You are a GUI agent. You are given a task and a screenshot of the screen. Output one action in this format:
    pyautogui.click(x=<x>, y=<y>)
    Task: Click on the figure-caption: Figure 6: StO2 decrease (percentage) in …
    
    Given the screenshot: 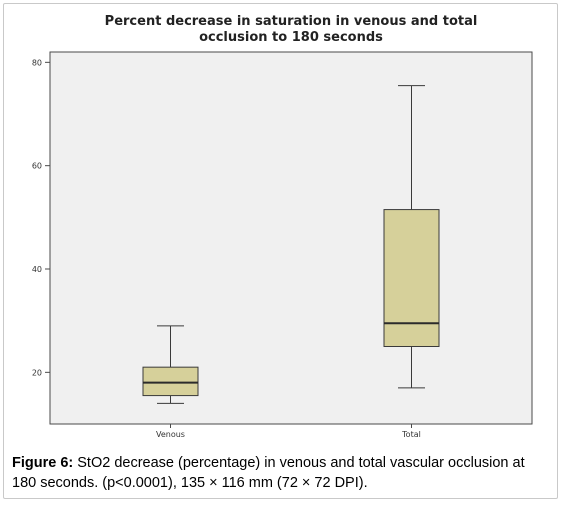 What is the action you would take?
    pyautogui.click(x=282, y=473)
    